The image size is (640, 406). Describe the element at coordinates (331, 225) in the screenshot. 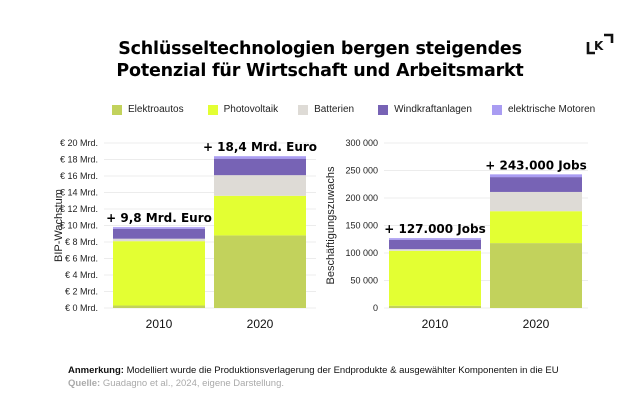

I see `y-axis-label: Beschäftigungszuwachs` at that location.